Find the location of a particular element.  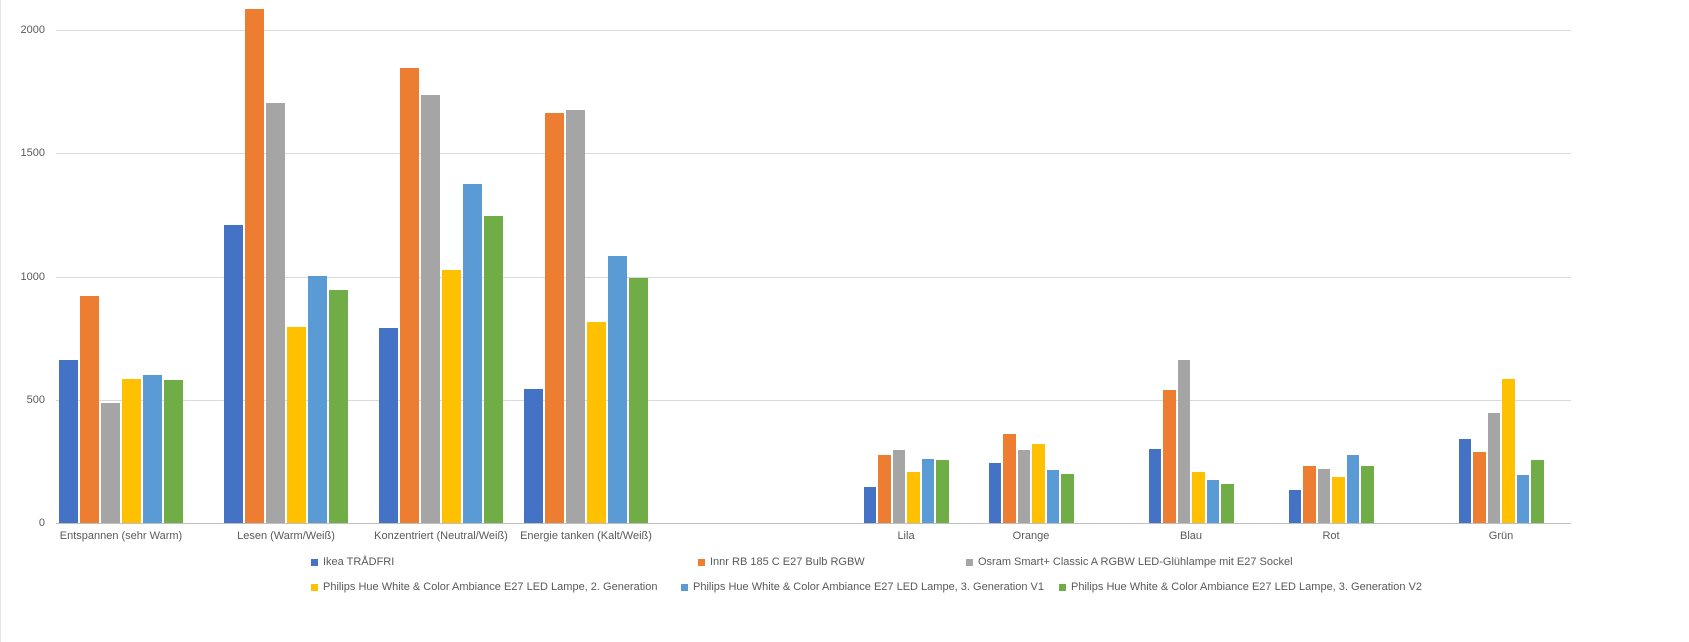

y-tick-label: 0 is located at coordinates (41, 523).